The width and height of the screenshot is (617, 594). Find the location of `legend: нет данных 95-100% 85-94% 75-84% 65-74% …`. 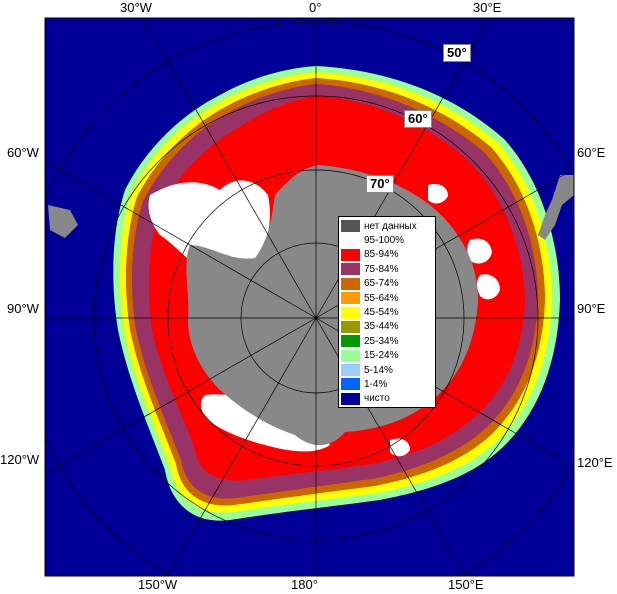

legend: нет данных 95-100% 85-94% 75-84% 65-74% … is located at coordinates (387, 312).